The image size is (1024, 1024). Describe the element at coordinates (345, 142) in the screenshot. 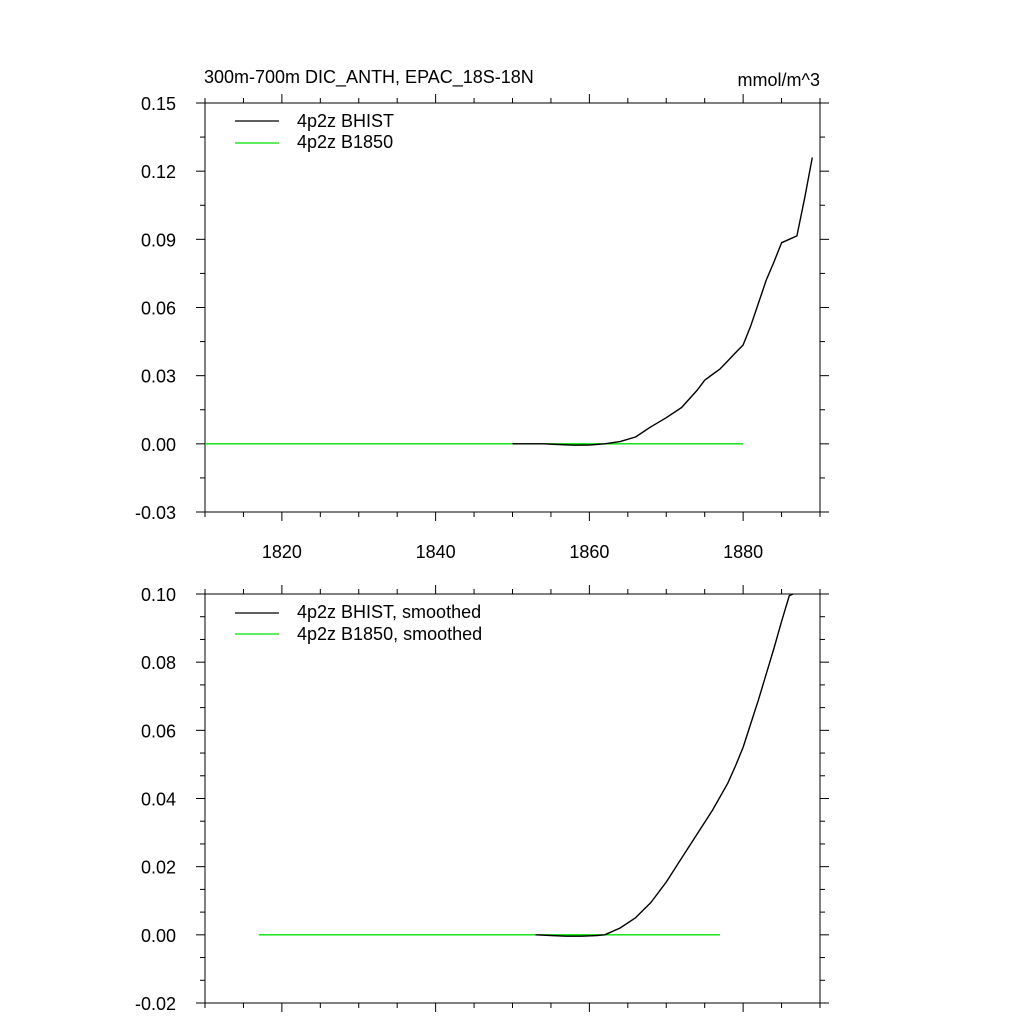

I see `top-legend-label-b1850: 4p2z B1850` at that location.